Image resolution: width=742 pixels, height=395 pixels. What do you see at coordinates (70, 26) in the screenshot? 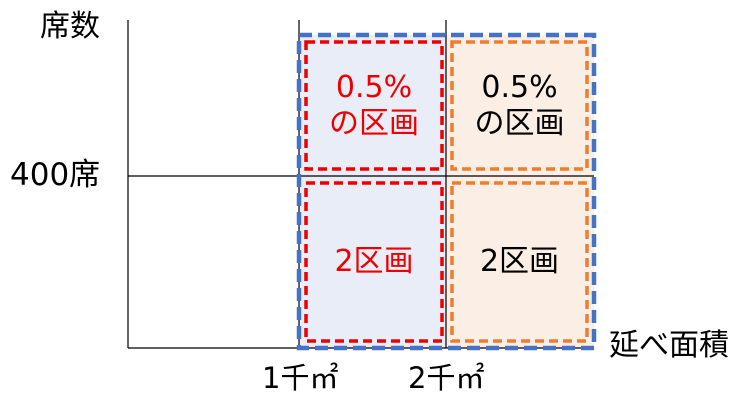
I see `y-axis-label: 席数` at bounding box center [70, 26].